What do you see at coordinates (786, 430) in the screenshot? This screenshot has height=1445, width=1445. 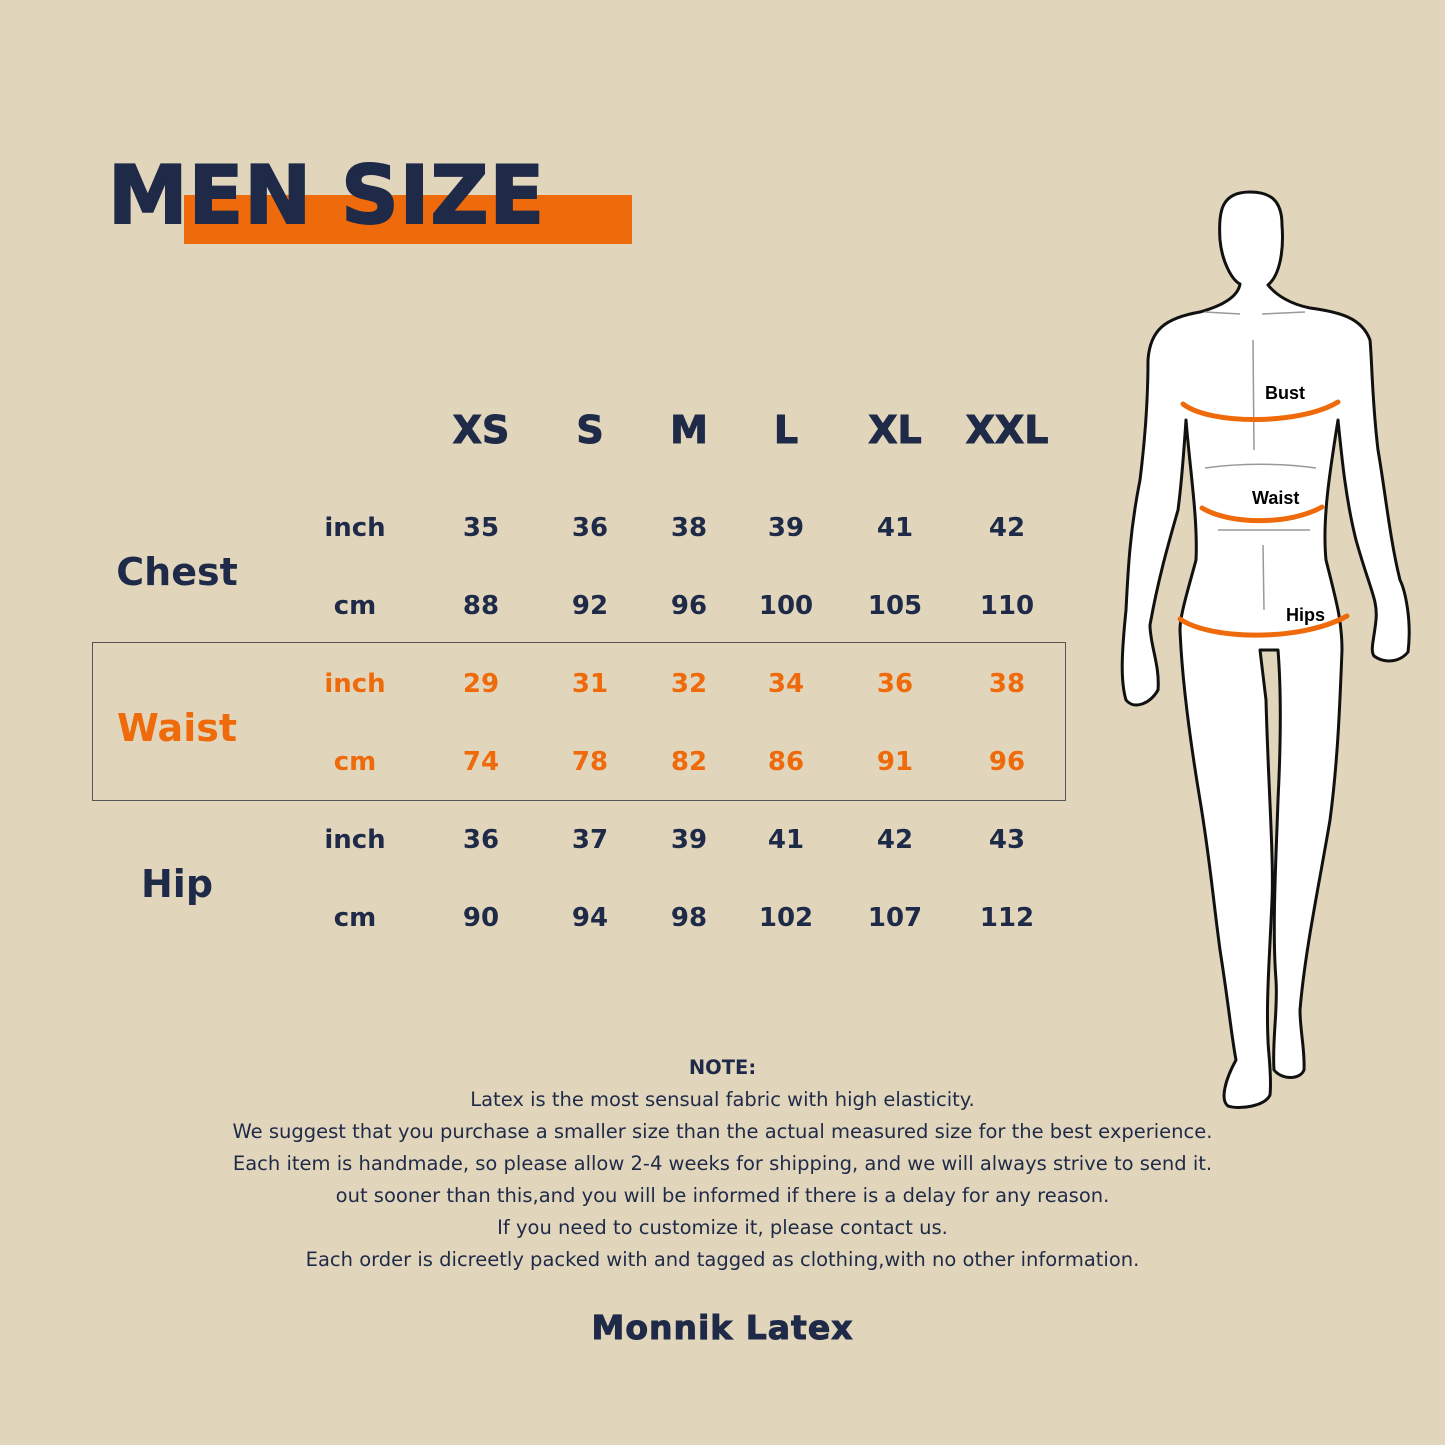 I see `size-header-l: L` at bounding box center [786, 430].